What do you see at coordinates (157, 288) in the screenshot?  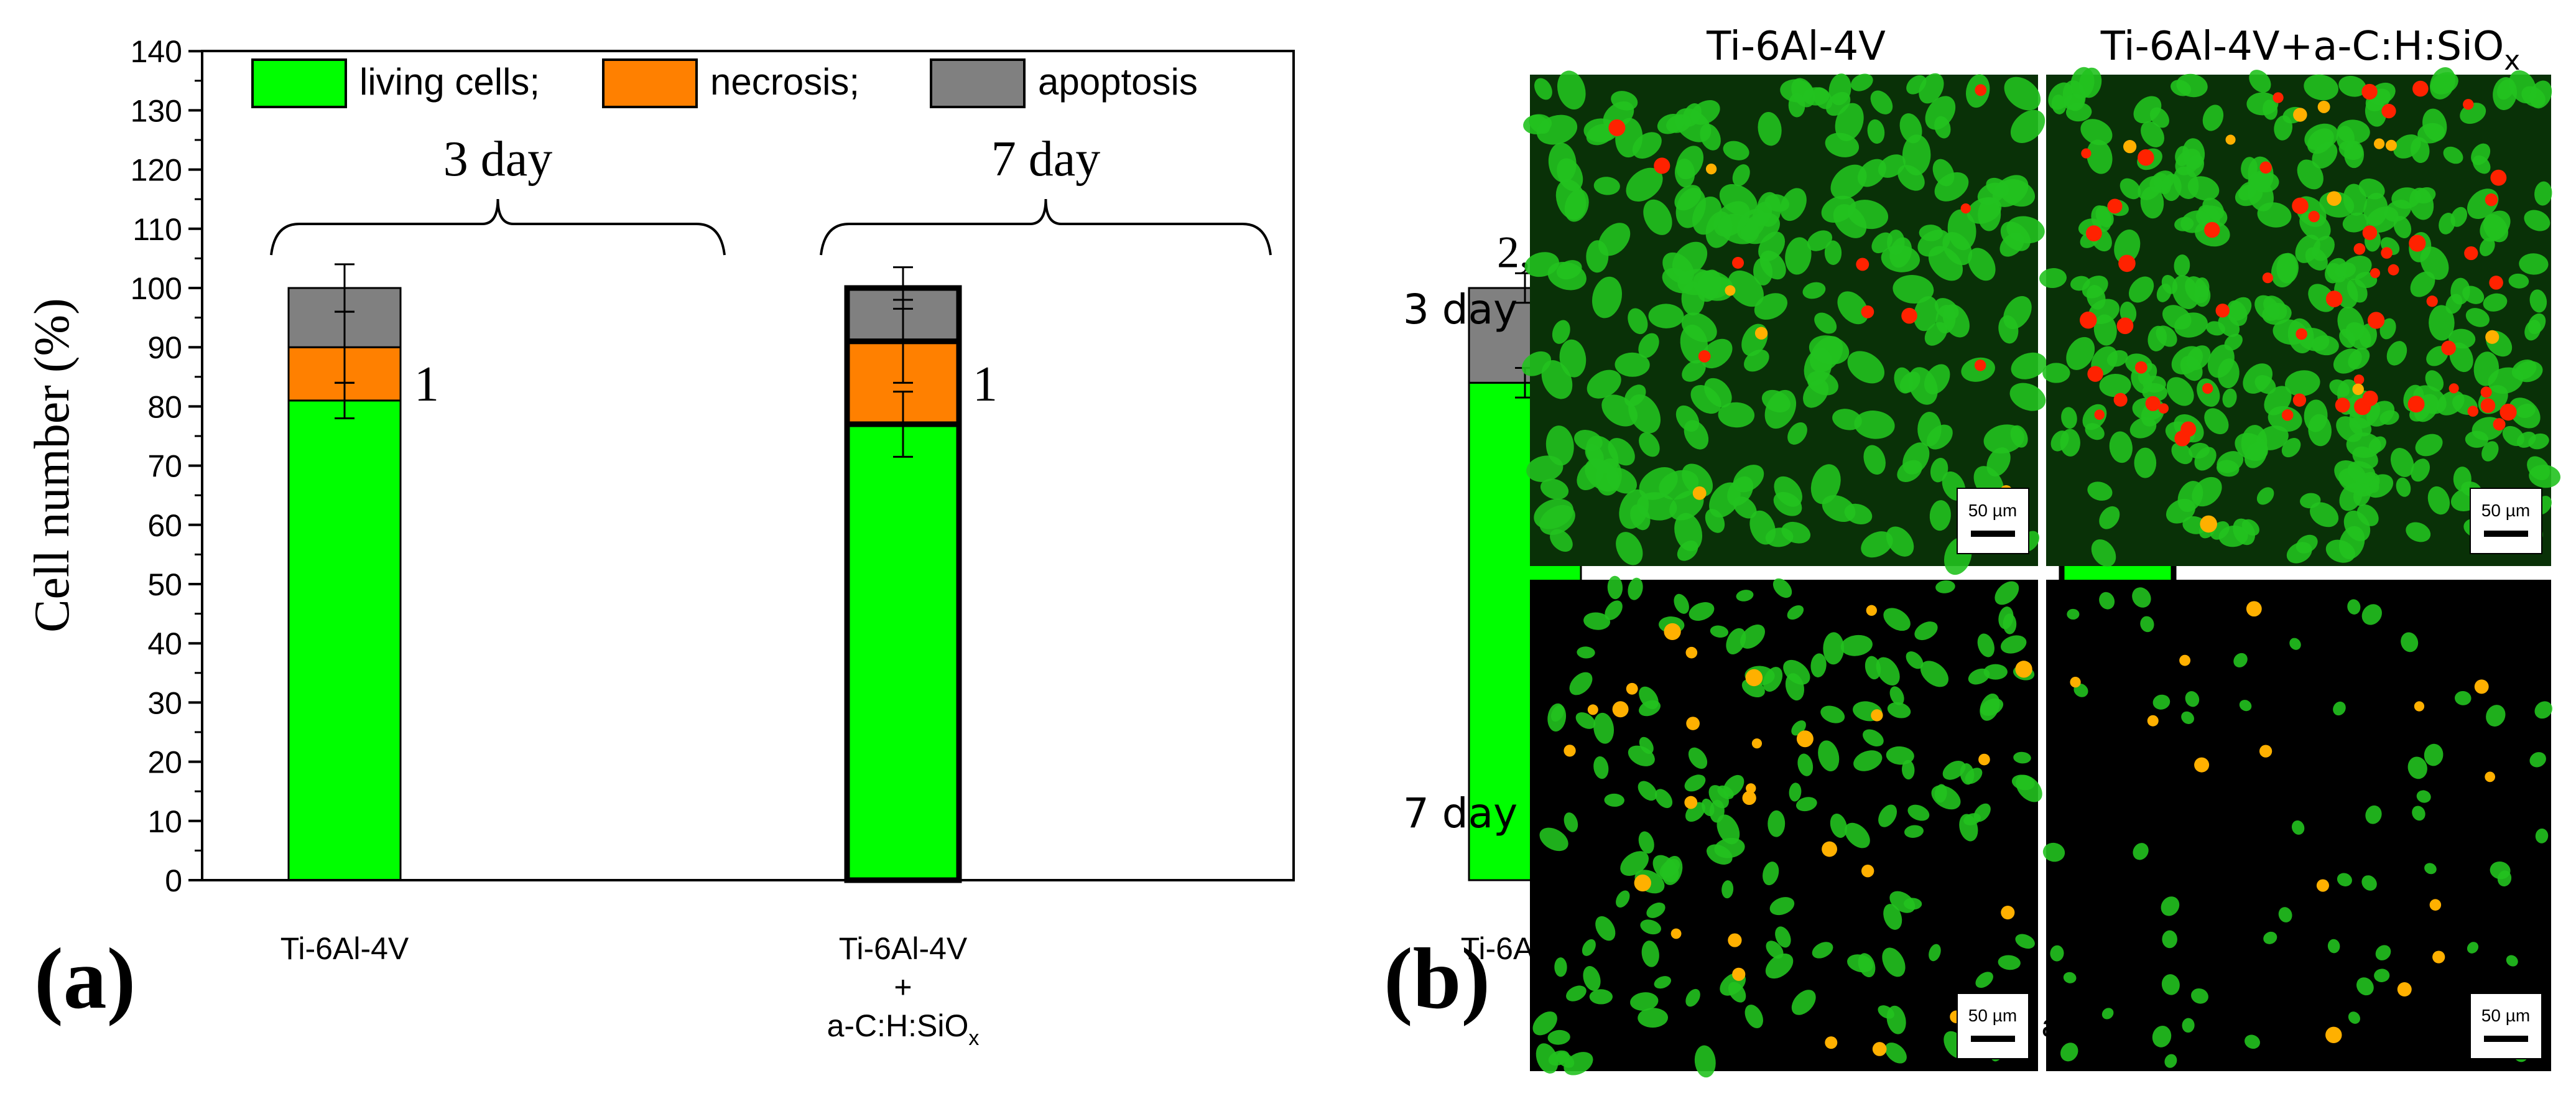 I see `y-tick-label: 100` at bounding box center [157, 288].